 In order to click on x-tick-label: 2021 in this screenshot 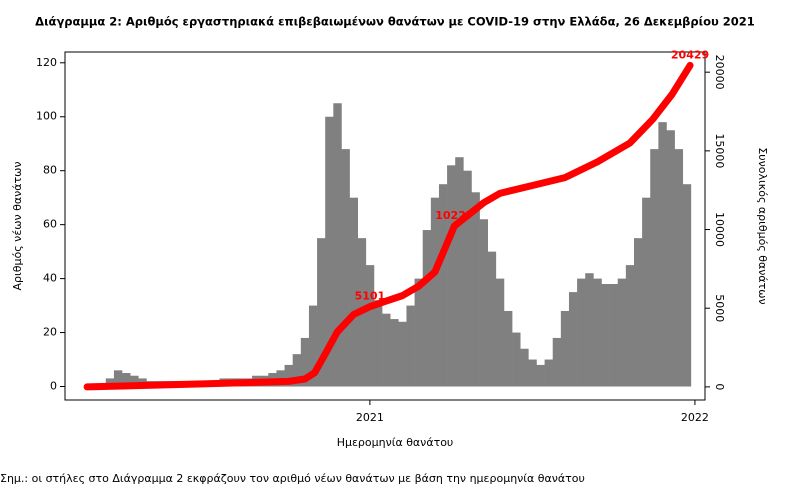, I will do `click(370, 417)`.